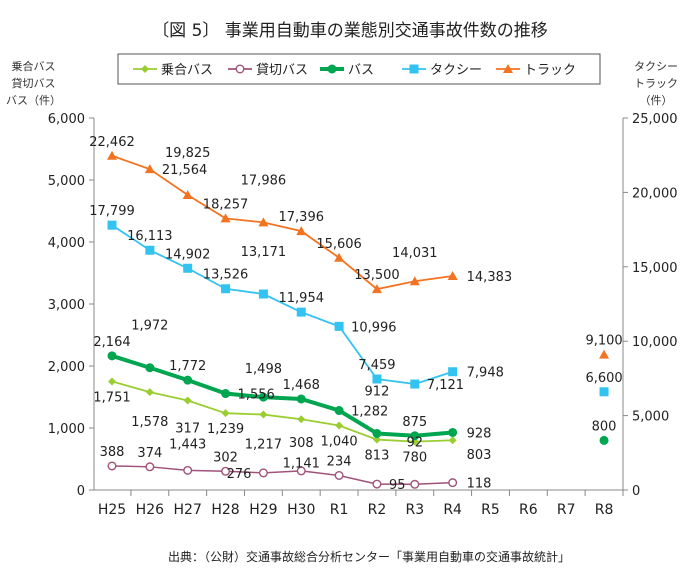 The height and width of the screenshot is (584, 700). I want to click on right-axis-title-line: トラック, so click(656, 83).